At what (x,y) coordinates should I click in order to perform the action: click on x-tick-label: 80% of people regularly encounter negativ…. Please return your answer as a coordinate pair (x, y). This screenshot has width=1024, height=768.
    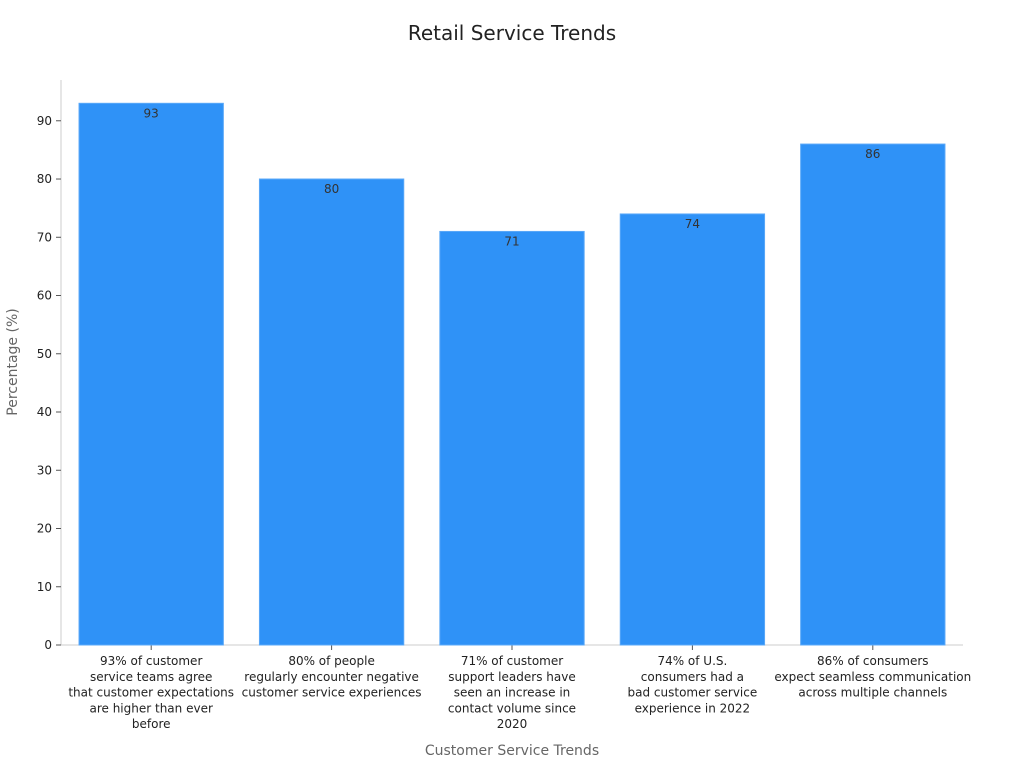
    Looking at the image, I should click on (332, 677).